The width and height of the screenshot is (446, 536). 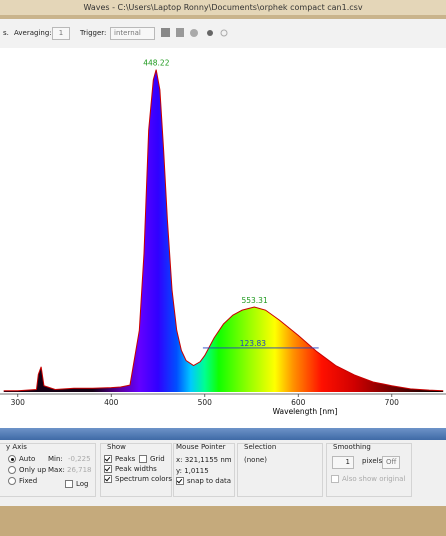 I want to click on averaging-input: 1, so click(x=61, y=33).